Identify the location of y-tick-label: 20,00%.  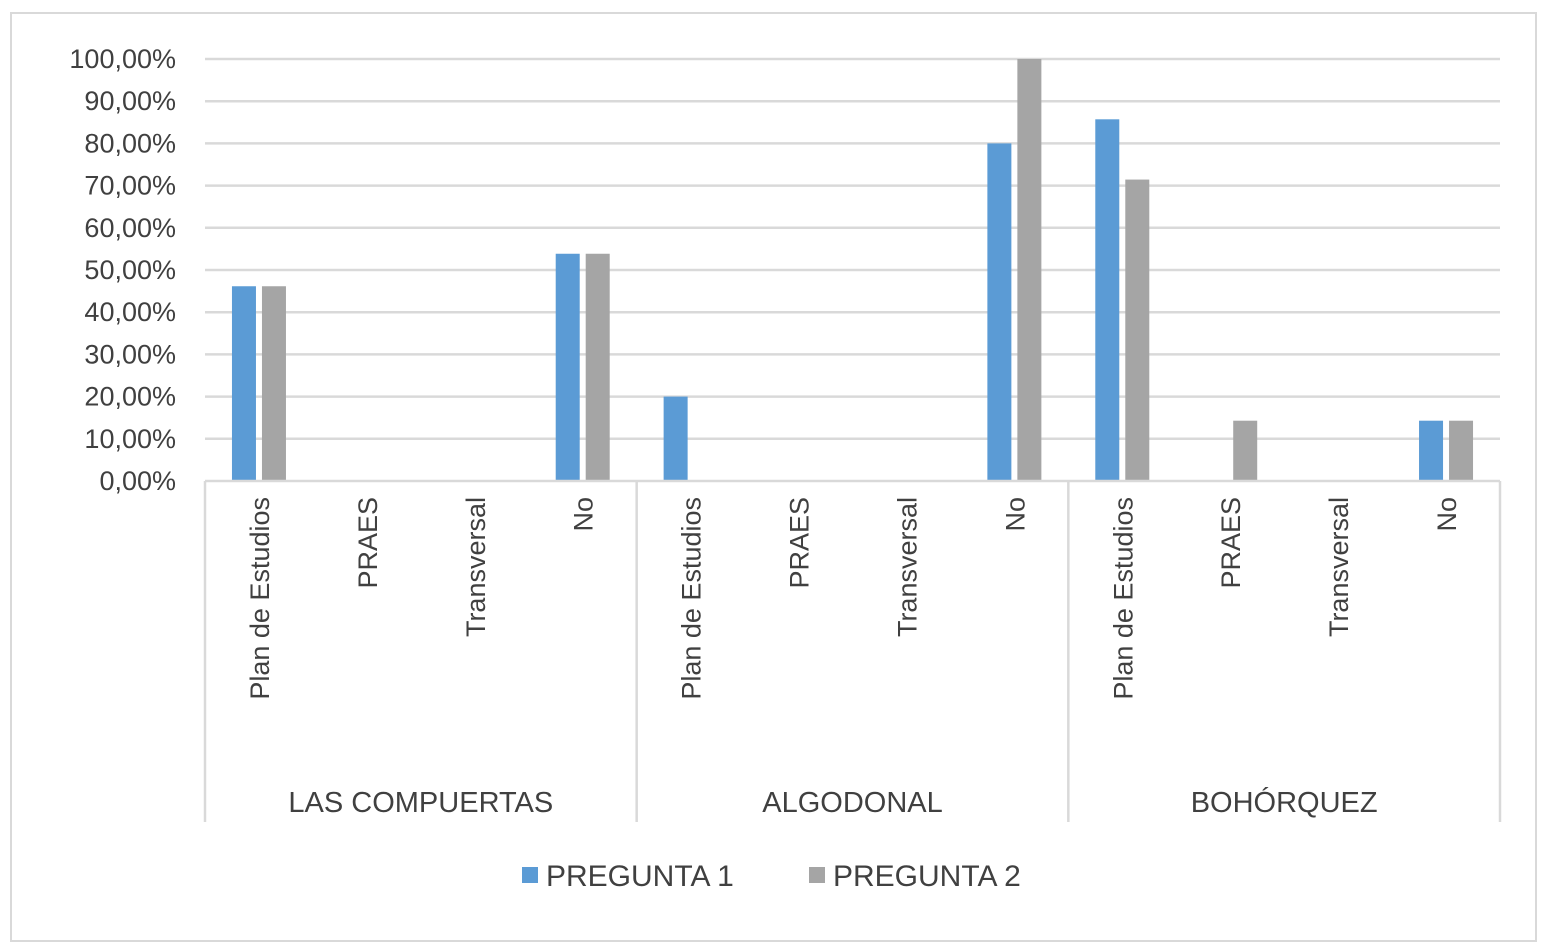
(130, 397).